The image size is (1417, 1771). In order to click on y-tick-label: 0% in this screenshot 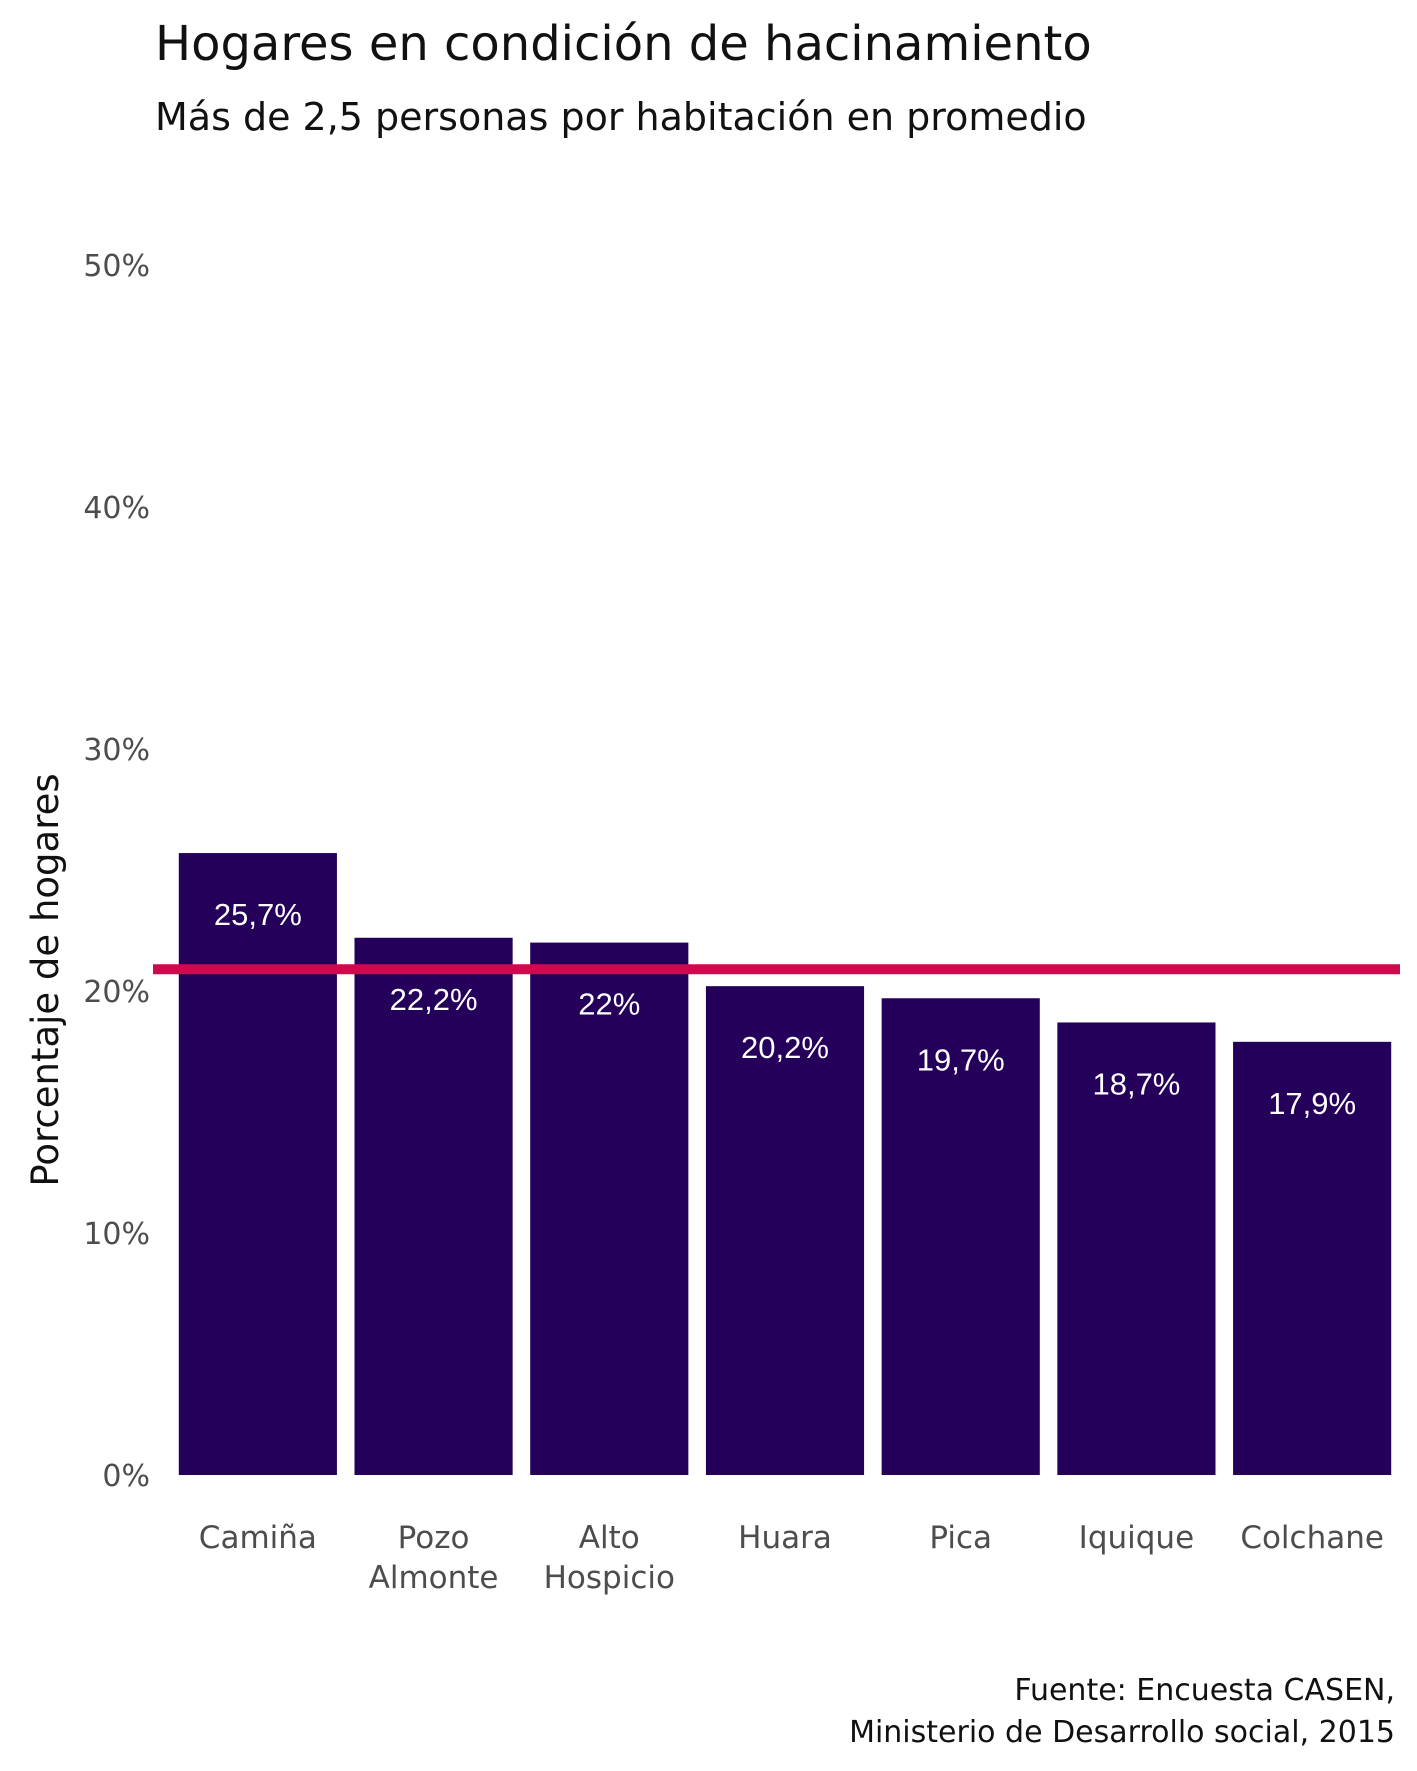, I will do `click(126, 1476)`.